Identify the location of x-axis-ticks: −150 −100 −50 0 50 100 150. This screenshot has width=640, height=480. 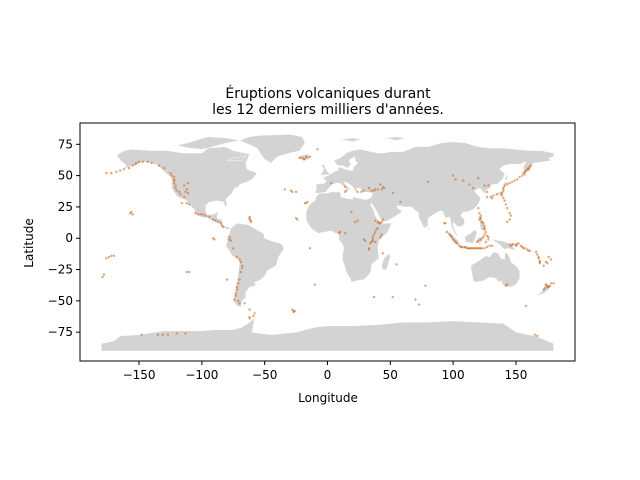
(325, 371).